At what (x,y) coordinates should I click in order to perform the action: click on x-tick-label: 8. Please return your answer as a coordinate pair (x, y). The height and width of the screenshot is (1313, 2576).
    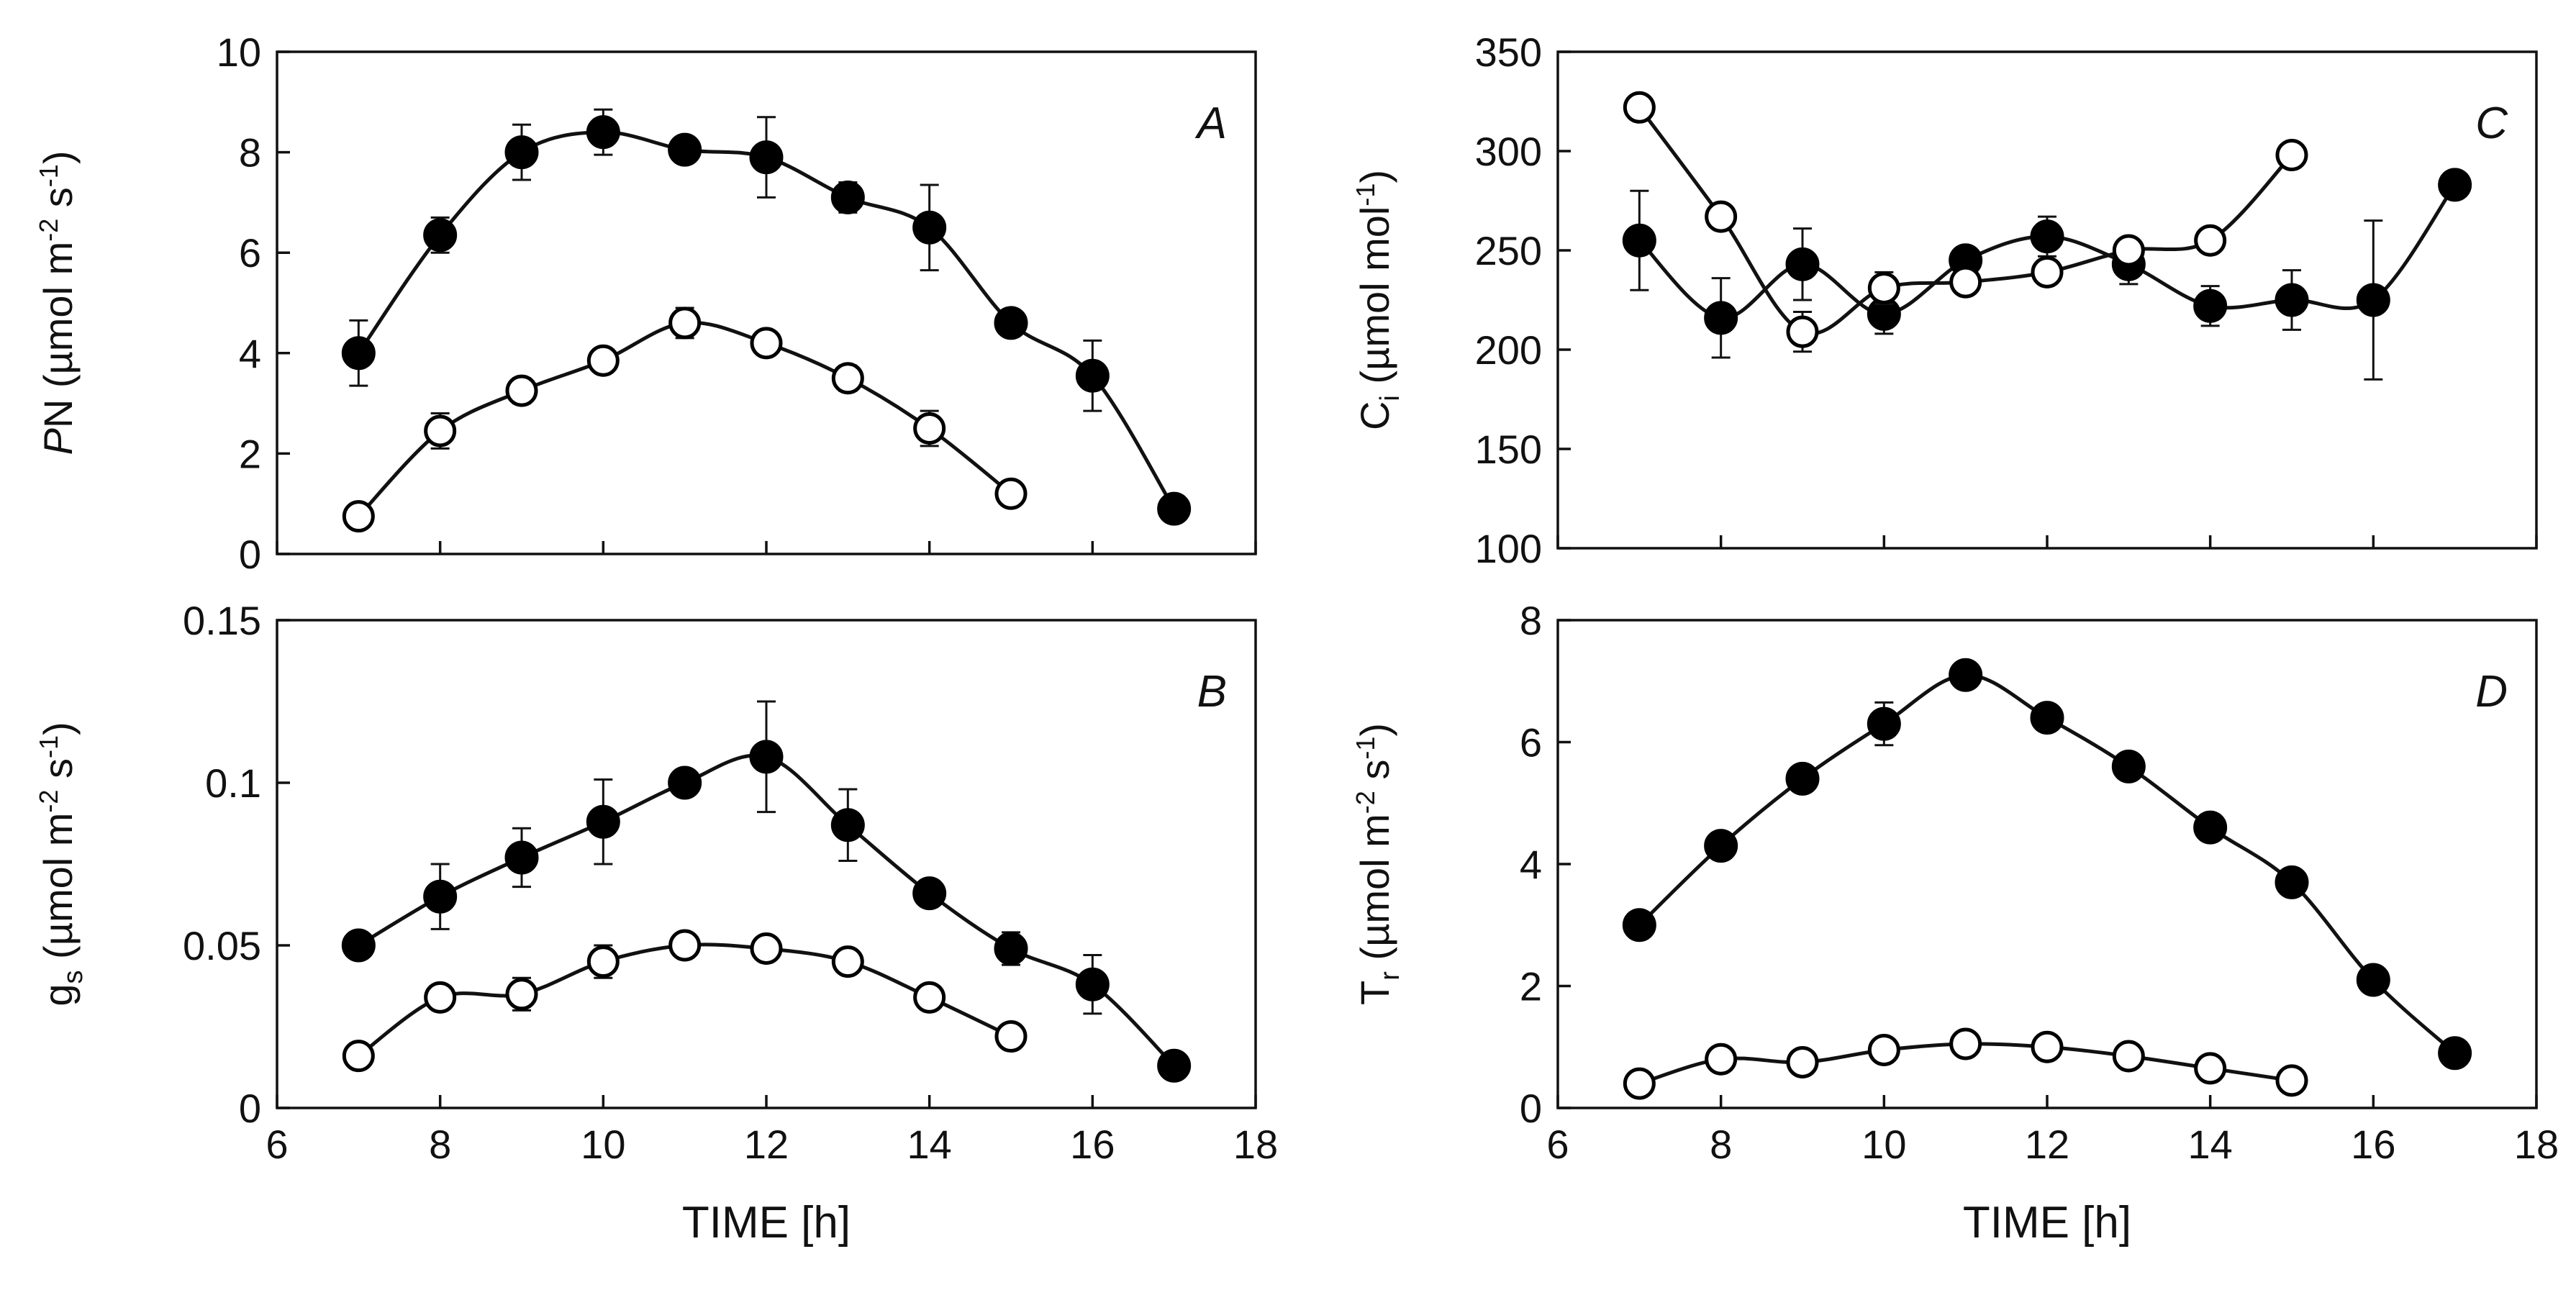
    Looking at the image, I should click on (440, 1144).